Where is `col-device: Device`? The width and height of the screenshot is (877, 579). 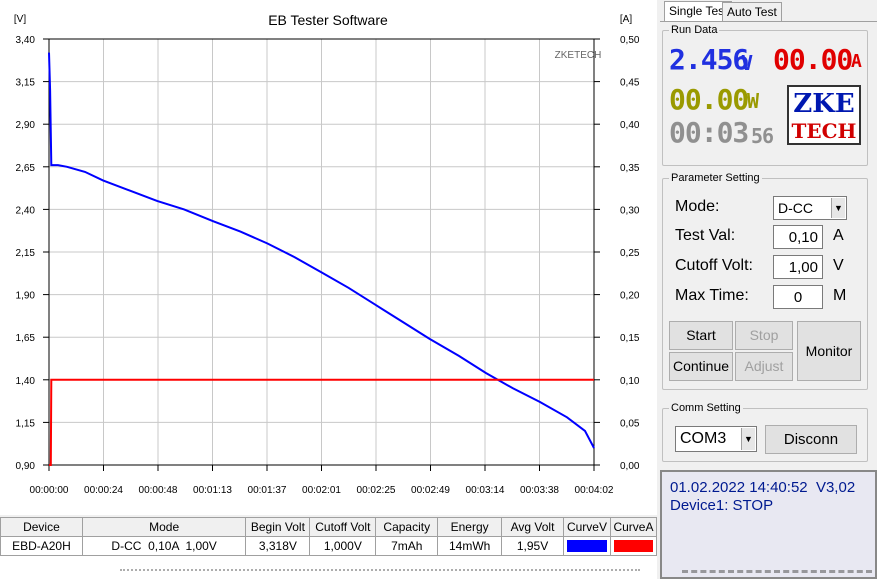
col-device: Device is located at coordinates (41, 527).